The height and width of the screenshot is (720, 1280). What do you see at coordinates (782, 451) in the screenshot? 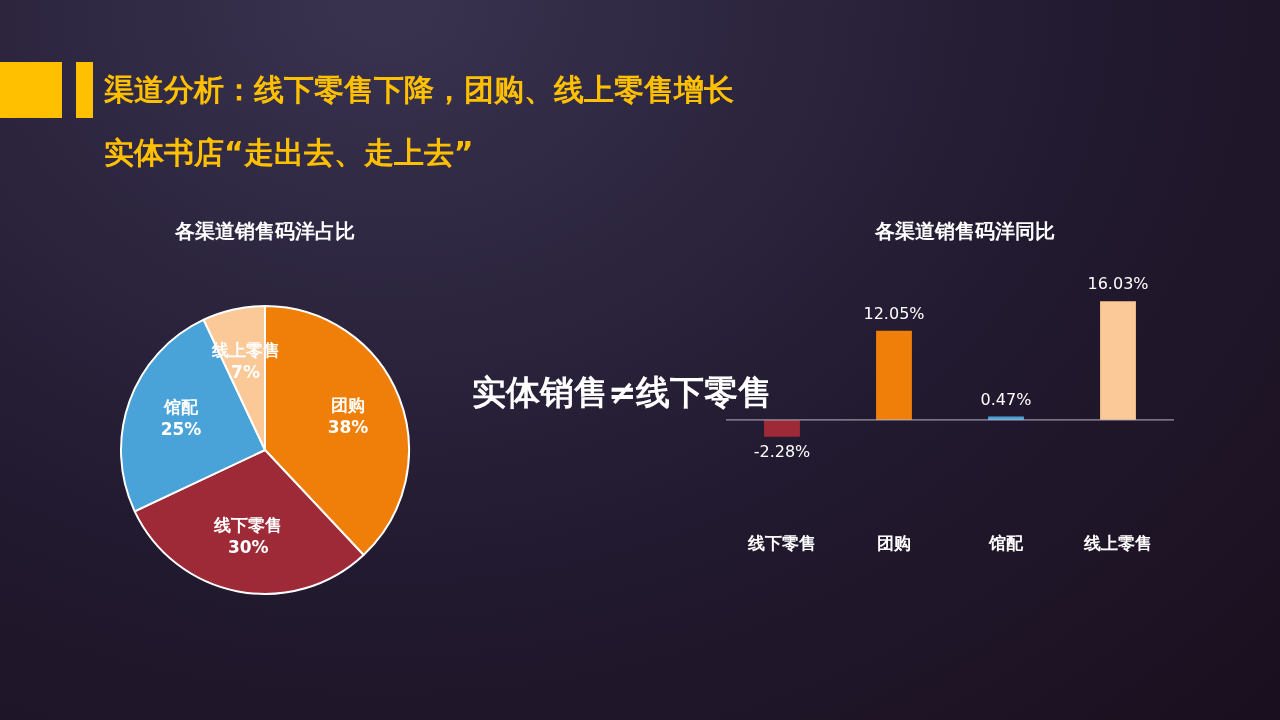
I see `data-label: -2.28%` at bounding box center [782, 451].